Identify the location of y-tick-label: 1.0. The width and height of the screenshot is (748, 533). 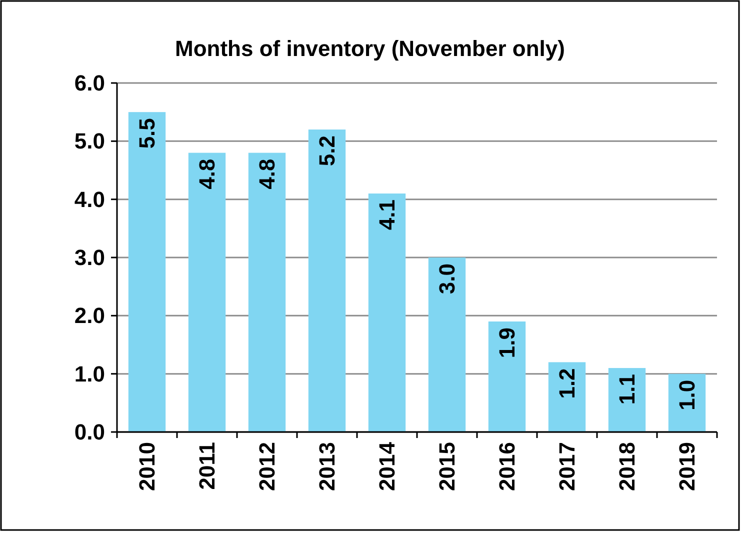
(89, 373).